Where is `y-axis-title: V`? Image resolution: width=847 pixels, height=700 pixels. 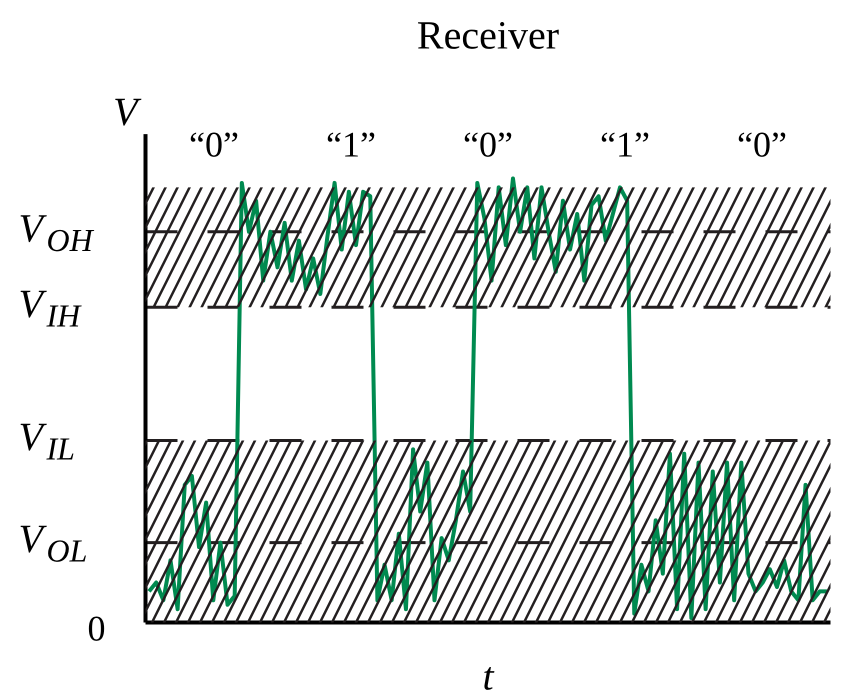
y-axis-title: V is located at coordinates (127, 111).